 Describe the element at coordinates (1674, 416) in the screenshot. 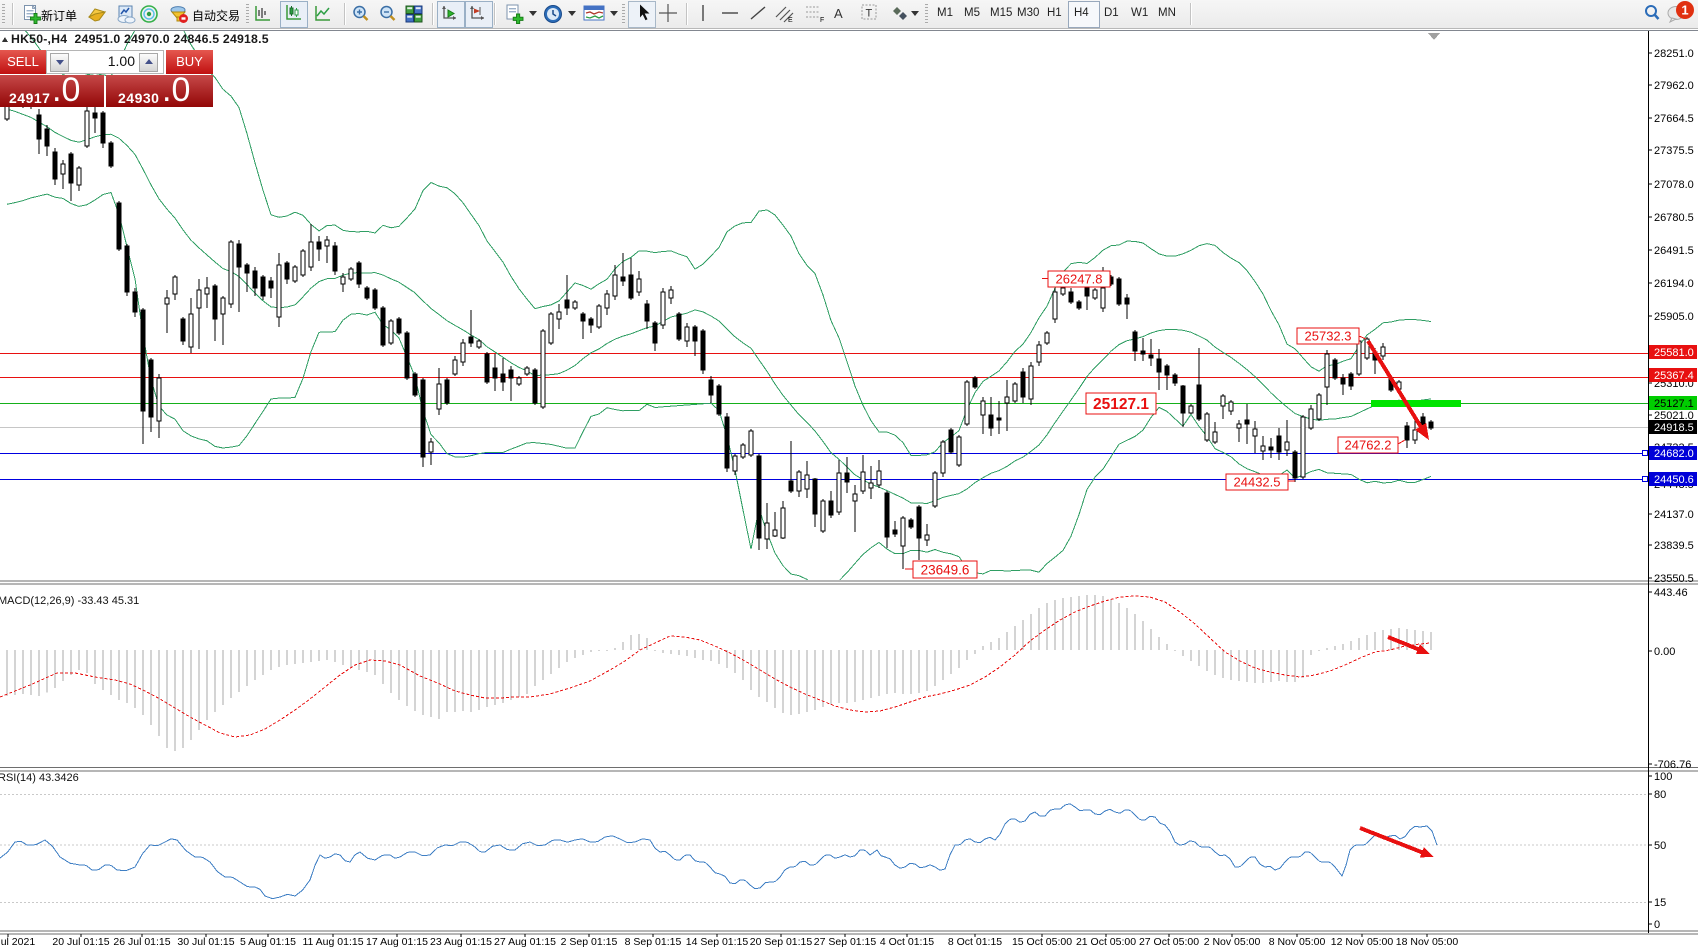

I see `svg-text: 25021.0` at that location.